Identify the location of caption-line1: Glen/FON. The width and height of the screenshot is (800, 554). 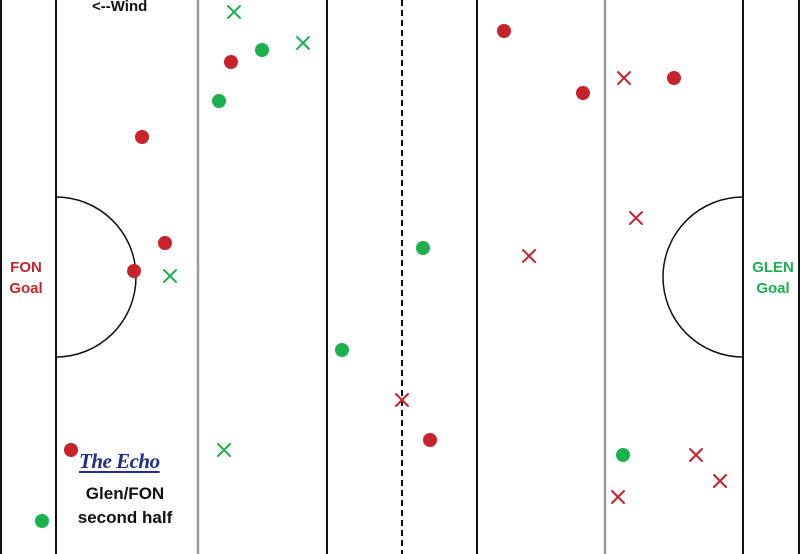
(125, 493).